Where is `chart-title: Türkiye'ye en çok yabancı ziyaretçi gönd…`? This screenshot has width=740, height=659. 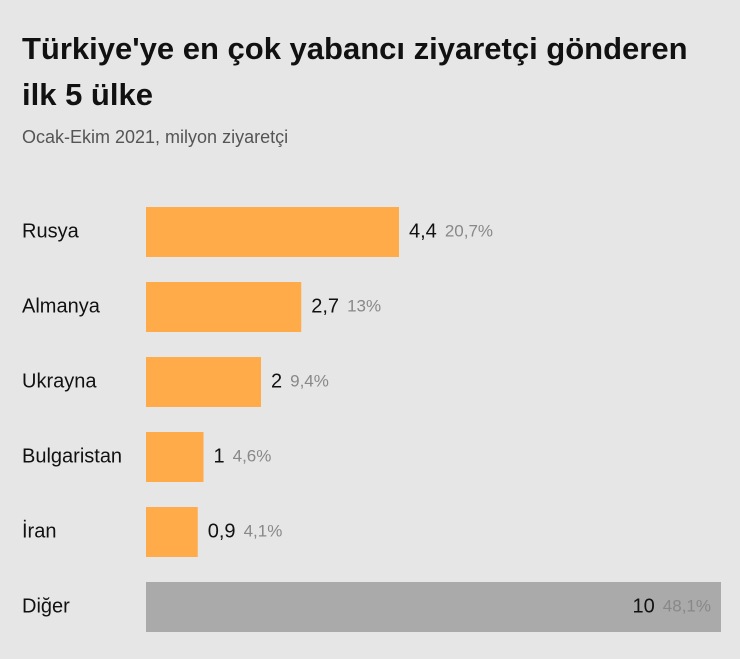 chart-title: Türkiye'ye en çok yabancı ziyaretçi gönd… is located at coordinates (355, 71).